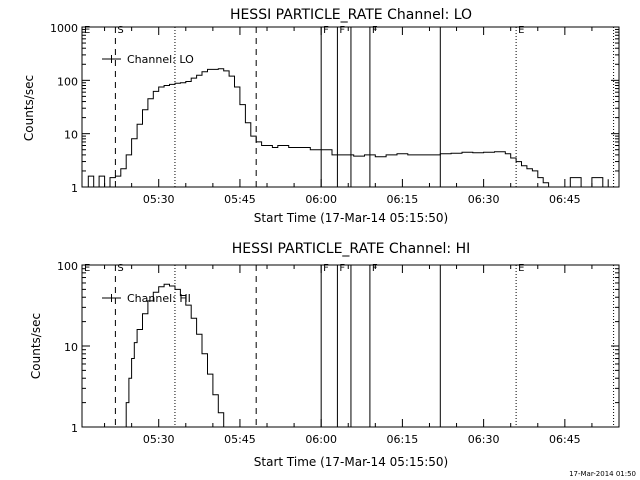  What do you see at coordinates (174, 355) in the screenshot?
I see `series-line` at bounding box center [174, 355].